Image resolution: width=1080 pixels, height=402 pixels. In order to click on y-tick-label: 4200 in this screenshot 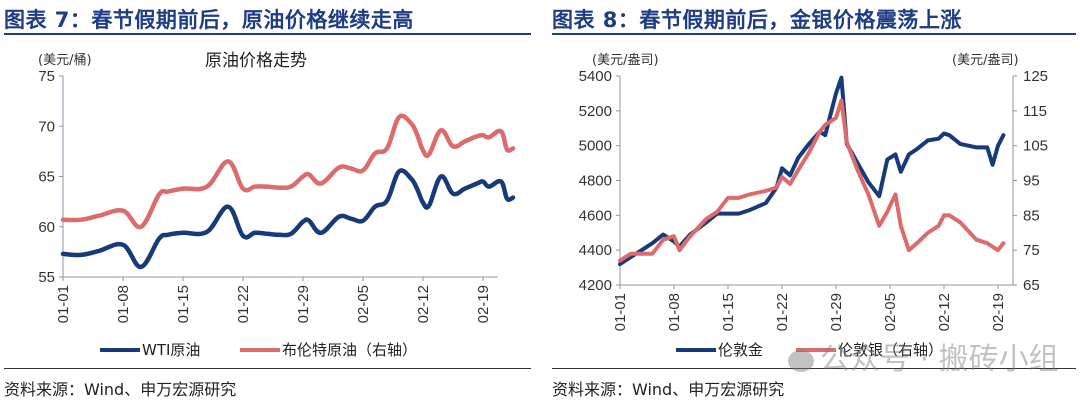, I will do `click(595, 285)`.